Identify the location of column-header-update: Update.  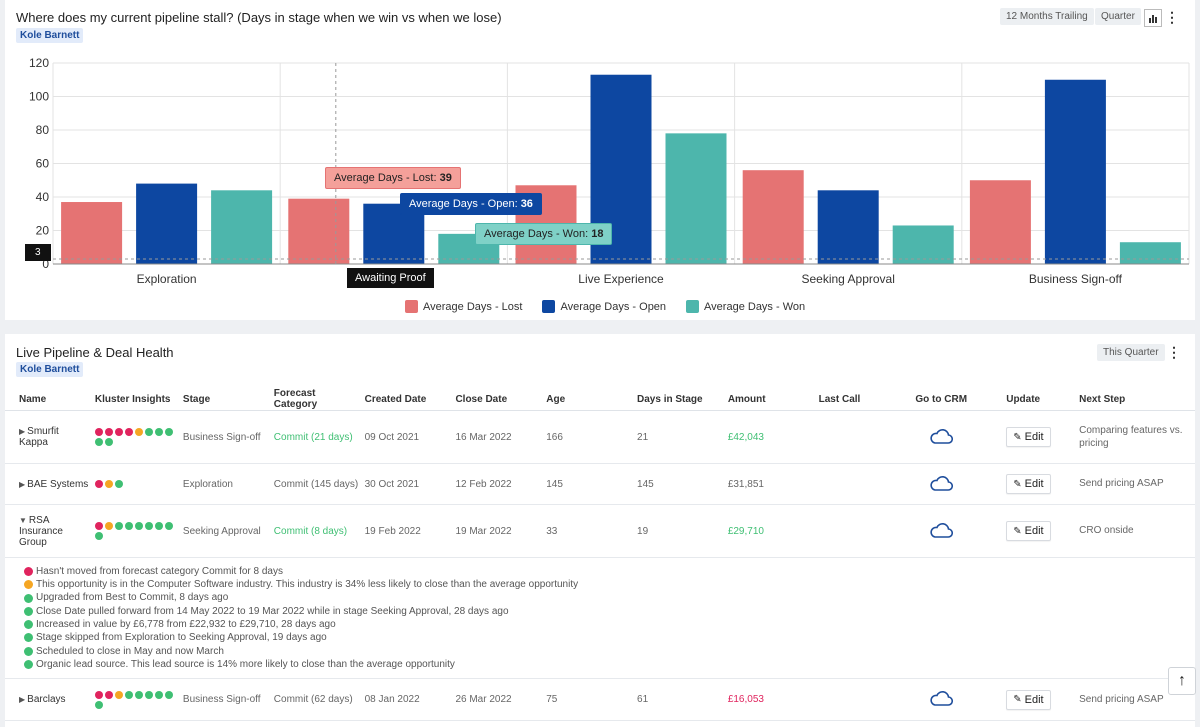
(1040, 399).